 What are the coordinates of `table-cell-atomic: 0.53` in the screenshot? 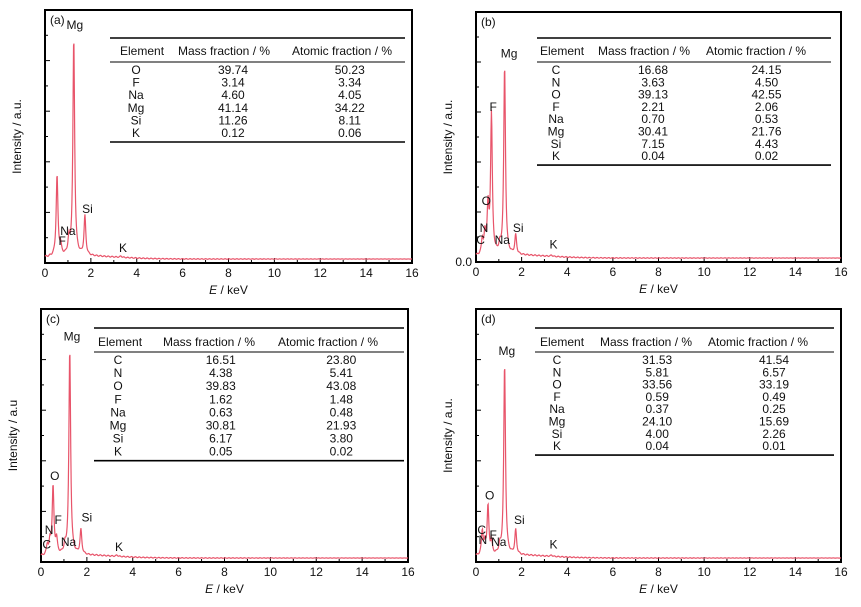 It's located at (767, 119).